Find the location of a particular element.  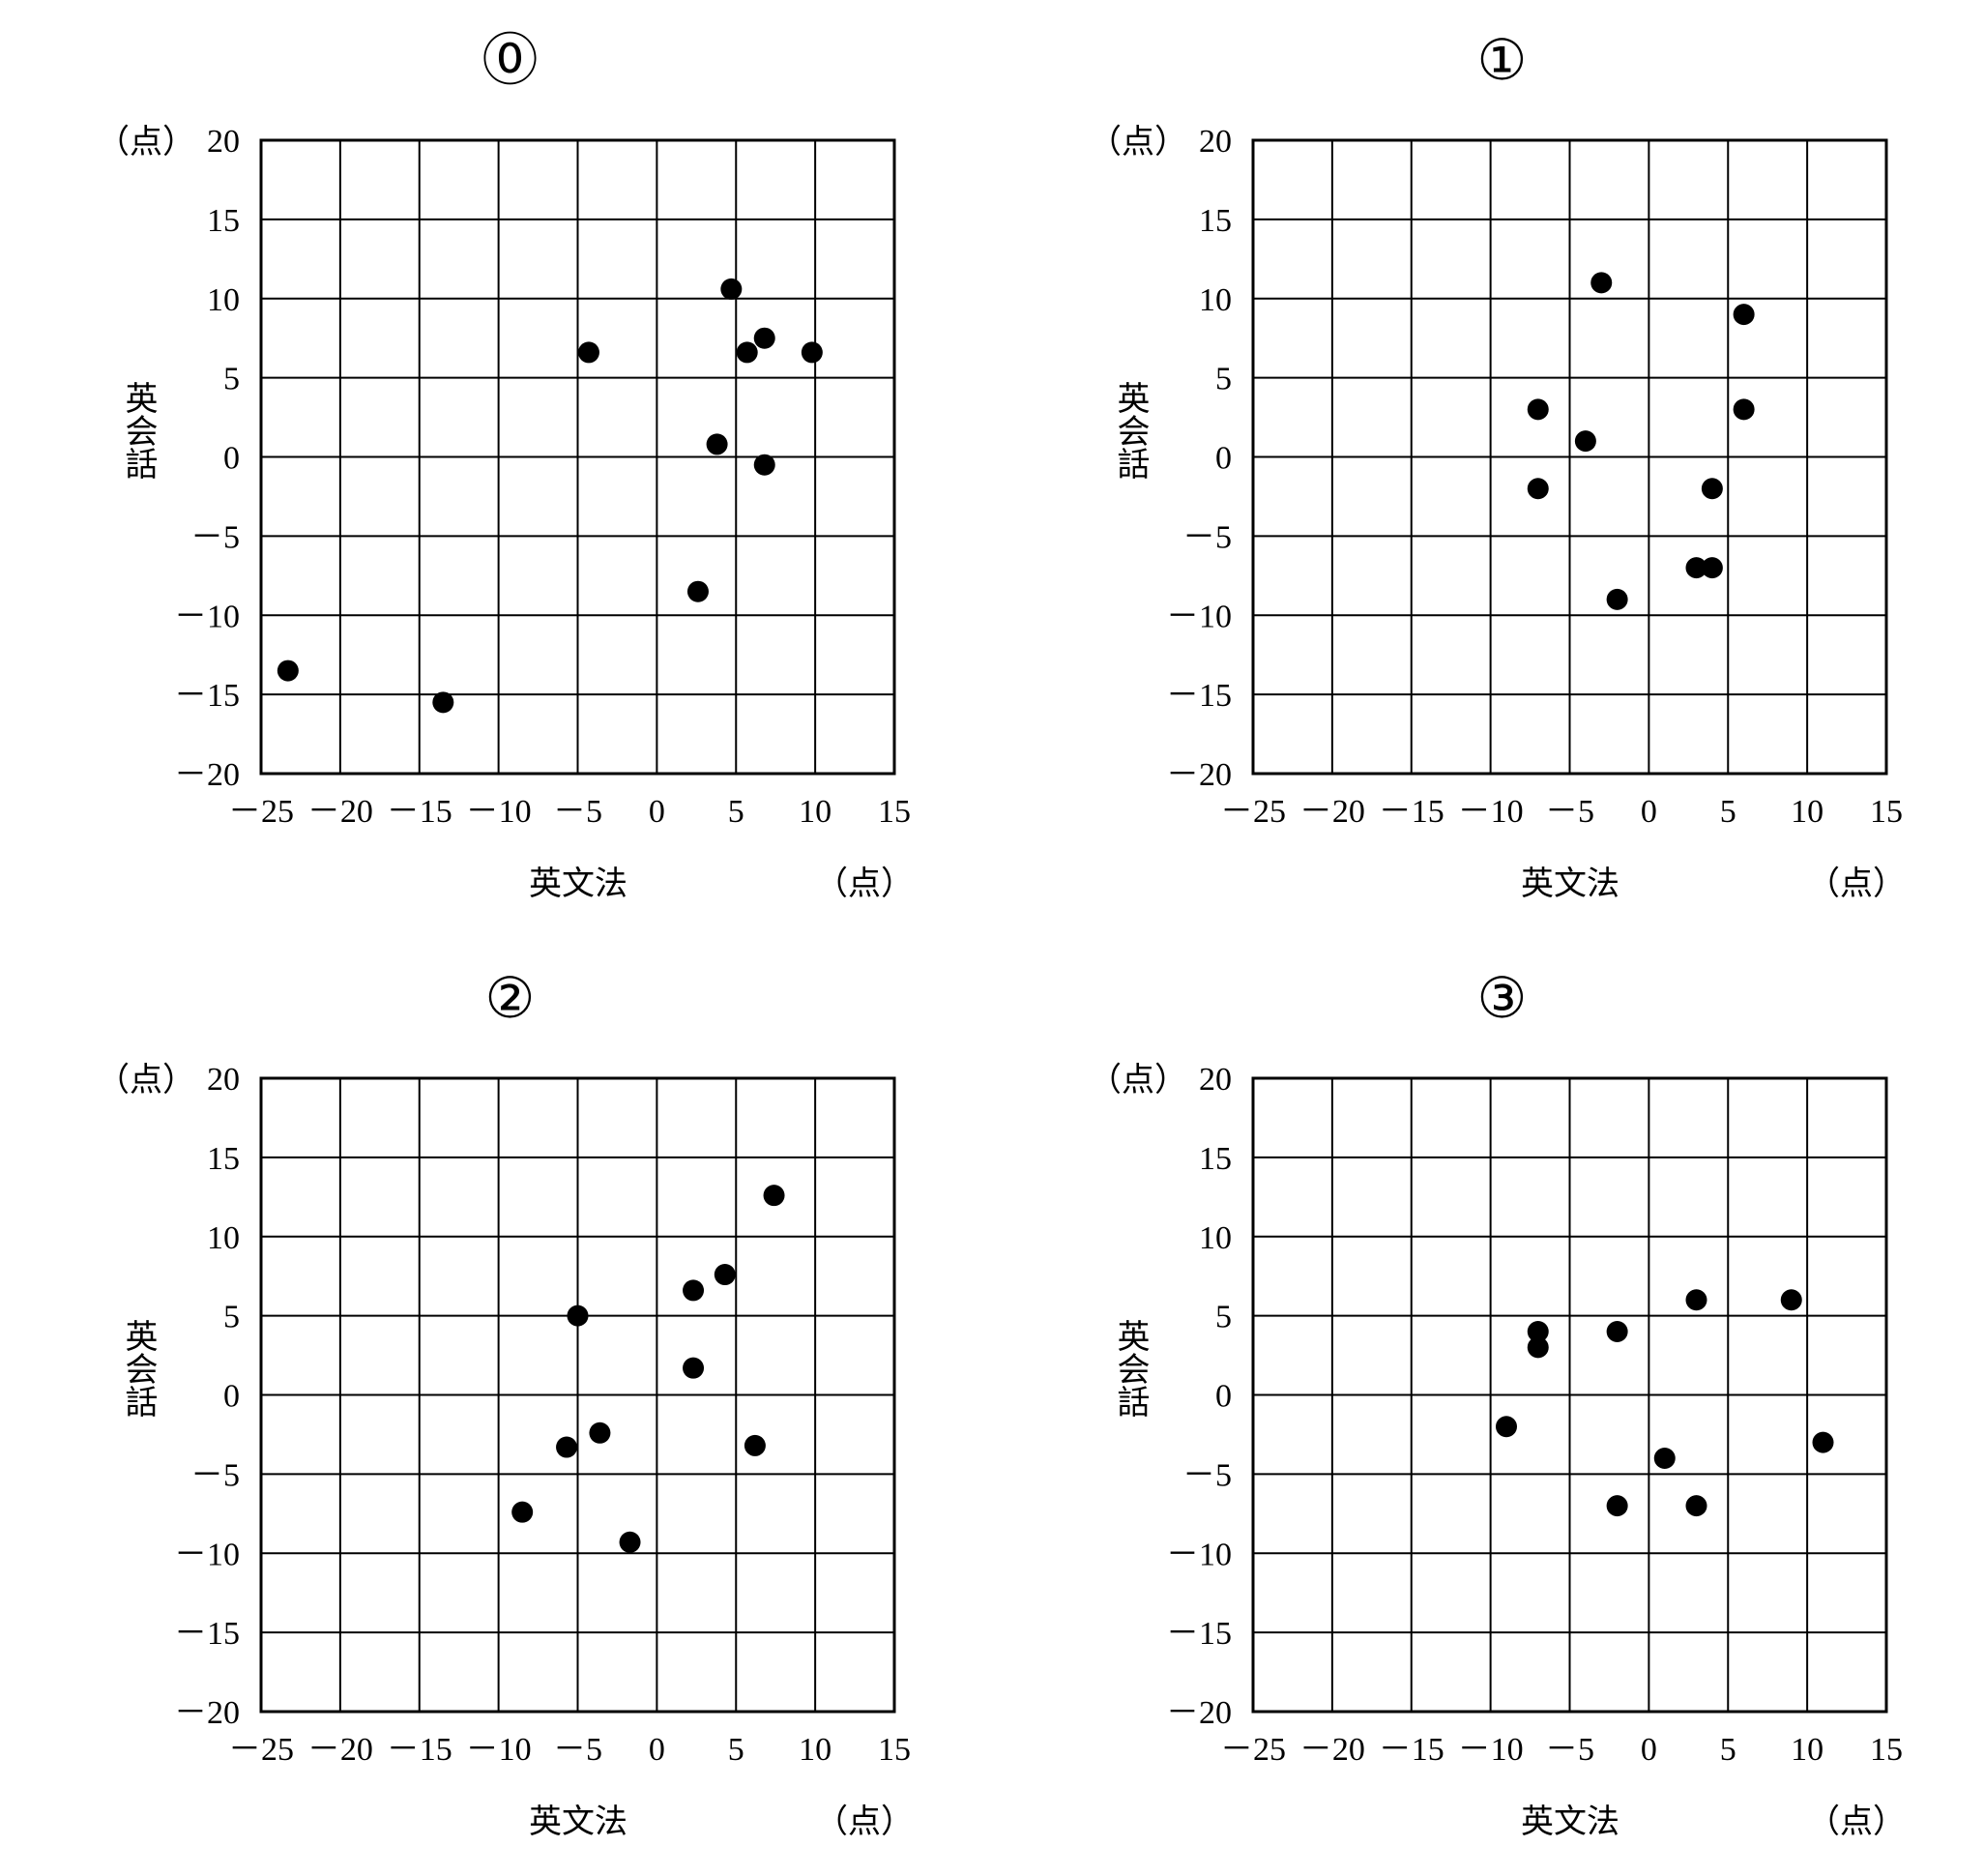

x-tick-label: 0 is located at coordinates (657, 812).